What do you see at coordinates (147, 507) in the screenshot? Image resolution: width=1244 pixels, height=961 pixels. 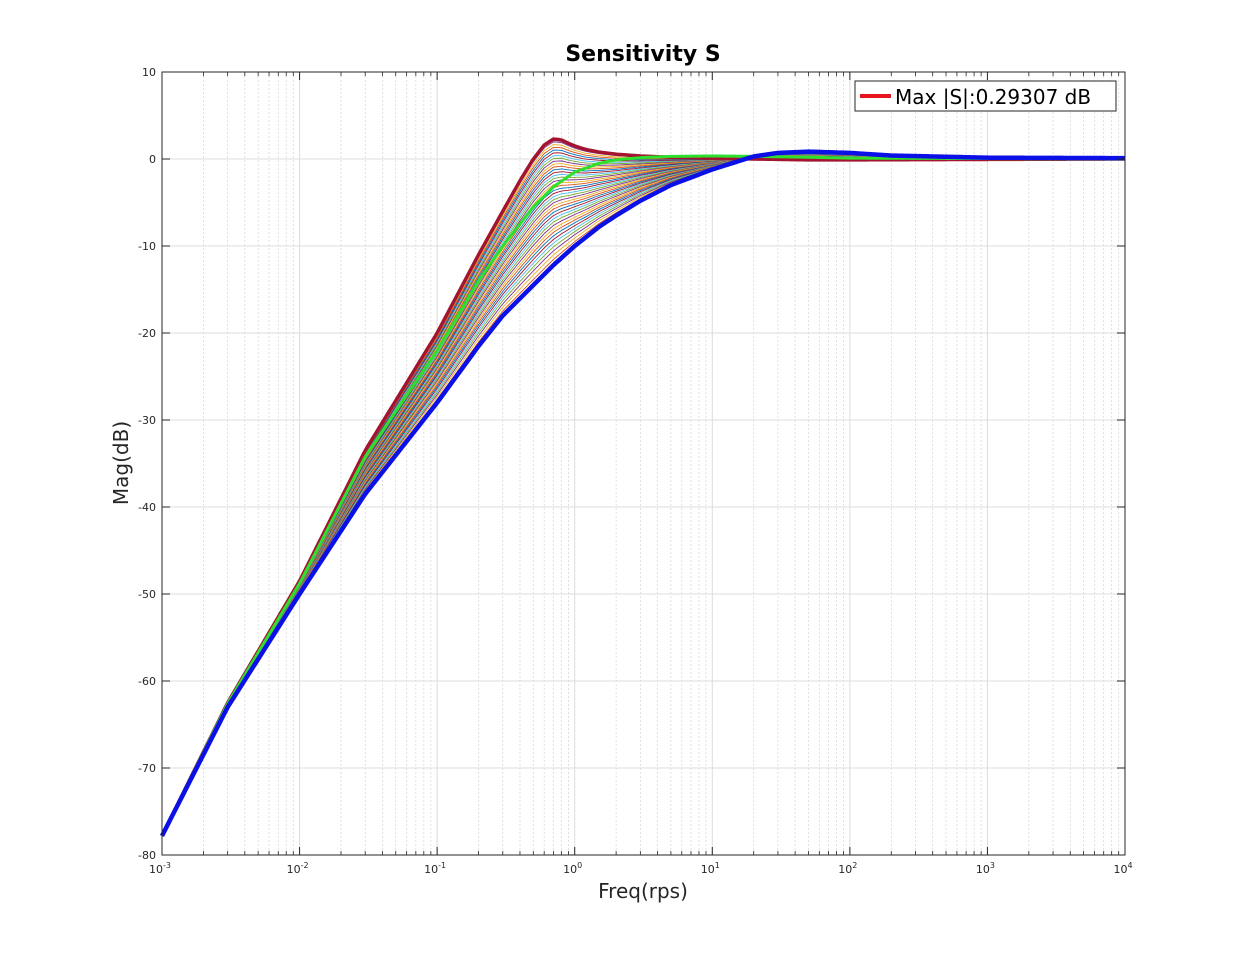 I see `y-tick-label: -40` at bounding box center [147, 507].